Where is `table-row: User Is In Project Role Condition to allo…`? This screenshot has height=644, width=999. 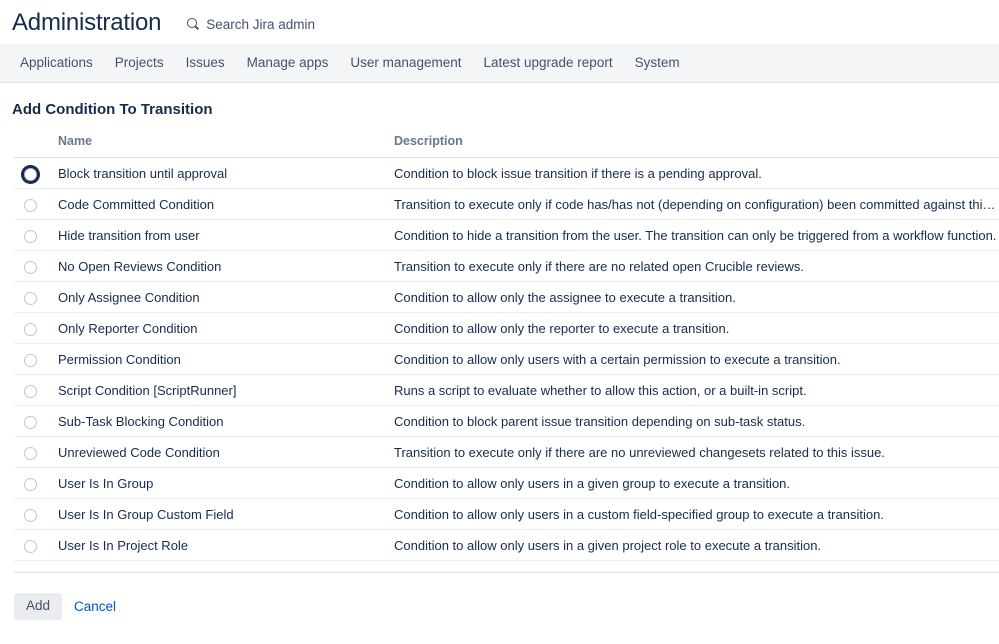
table-row: User Is In Project Role Condition to allo… is located at coordinates (506, 545).